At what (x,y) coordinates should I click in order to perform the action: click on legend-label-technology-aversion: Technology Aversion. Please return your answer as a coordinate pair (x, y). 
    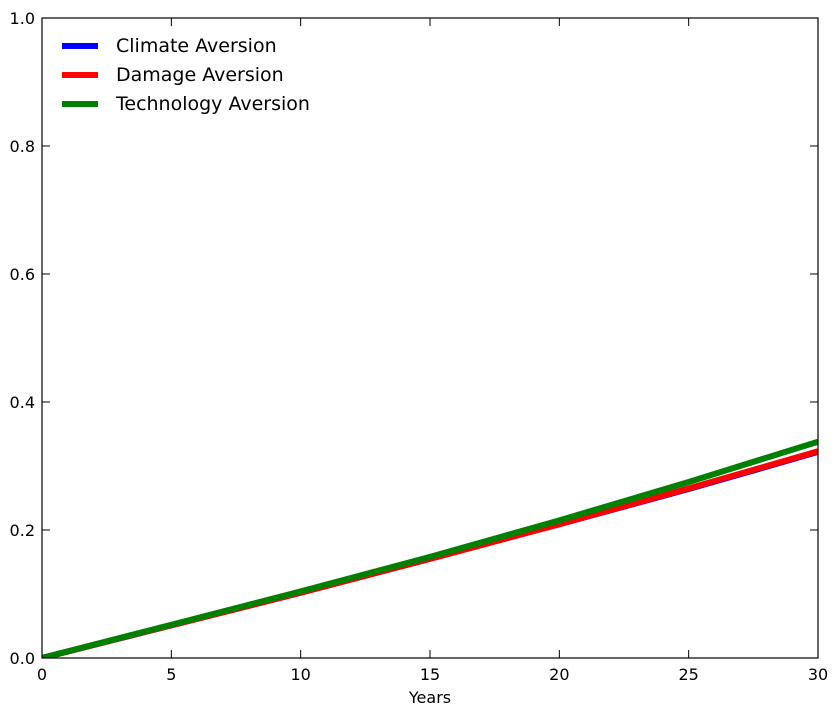
    Looking at the image, I should click on (212, 104).